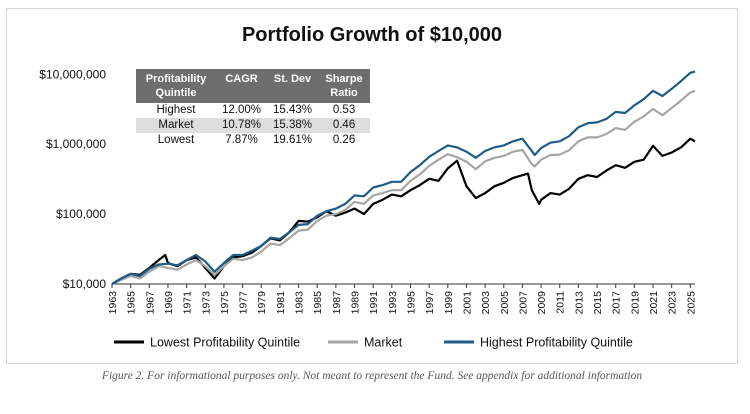 Image resolution: width=750 pixels, height=414 pixels. What do you see at coordinates (635, 303) in the screenshot?
I see `x-tick-label: 2019` at bounding box center [635, 303].